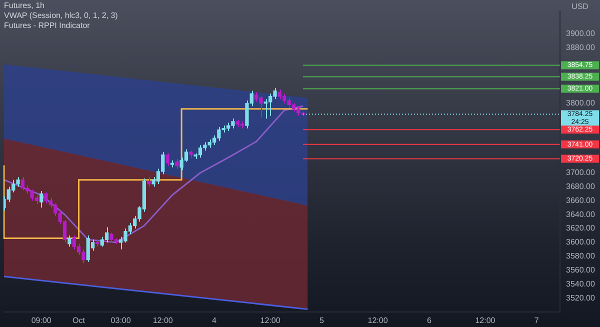 The image size is (600, 327). I want to click on x-tick-label: 6, so click(429, 321).